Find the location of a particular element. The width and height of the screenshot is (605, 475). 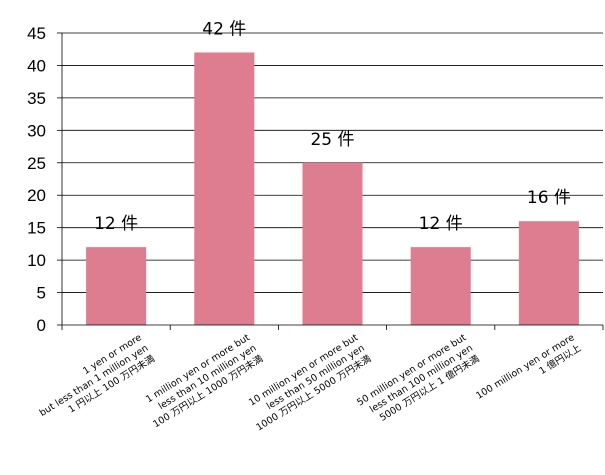

y-tick-label: 15 is located at coordinates (36, 228).